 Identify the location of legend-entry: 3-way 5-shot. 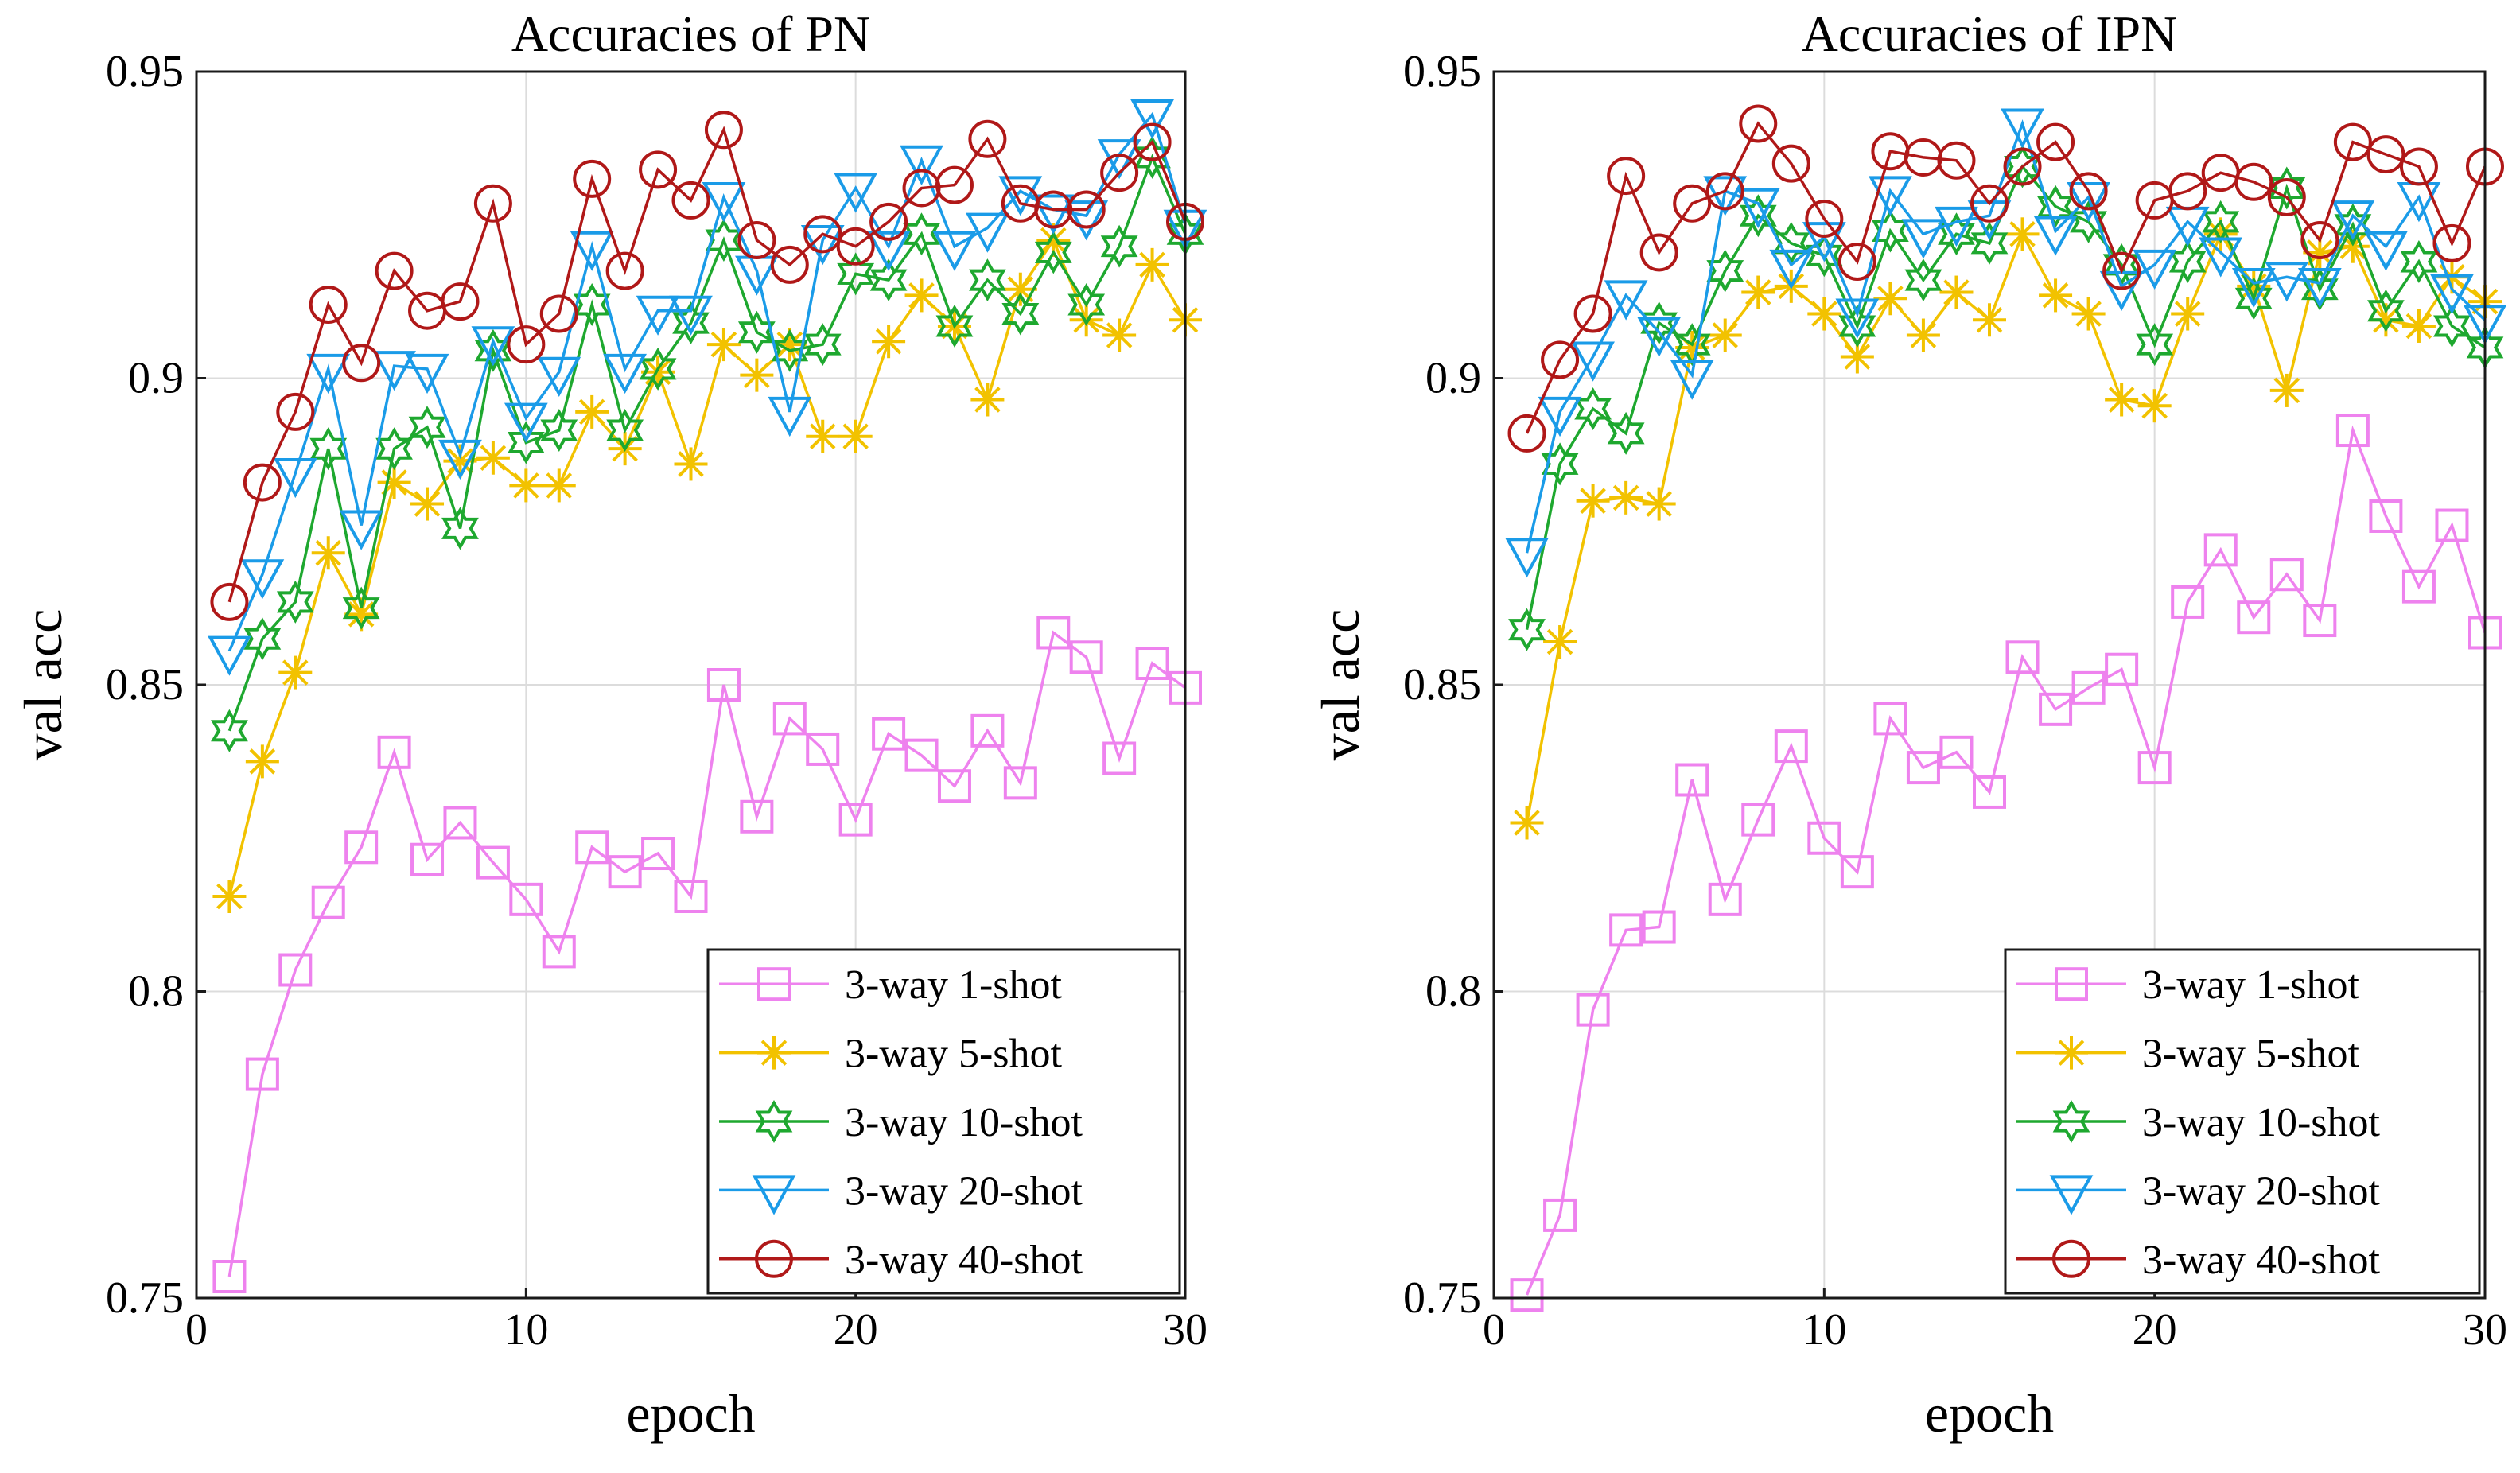
(891, 1054).